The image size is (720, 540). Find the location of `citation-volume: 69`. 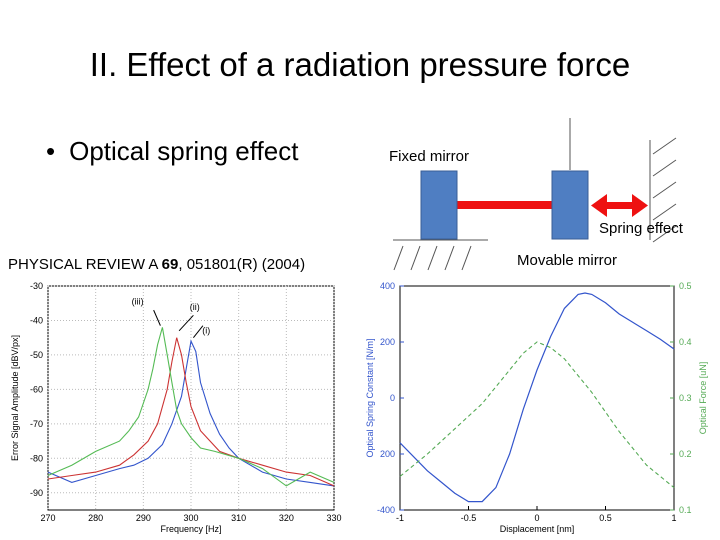

citation-volume: 69 is located at coordinates (170, 264).